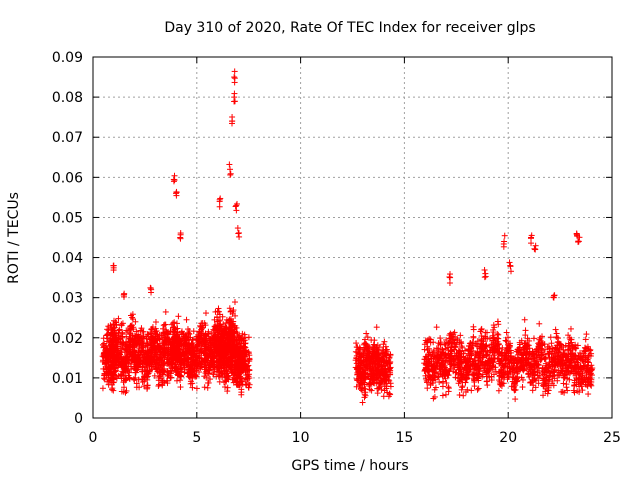  Describe the element at coordinates (301, 438) in the screenshot. I see `x-tick-label: 10` at that location.